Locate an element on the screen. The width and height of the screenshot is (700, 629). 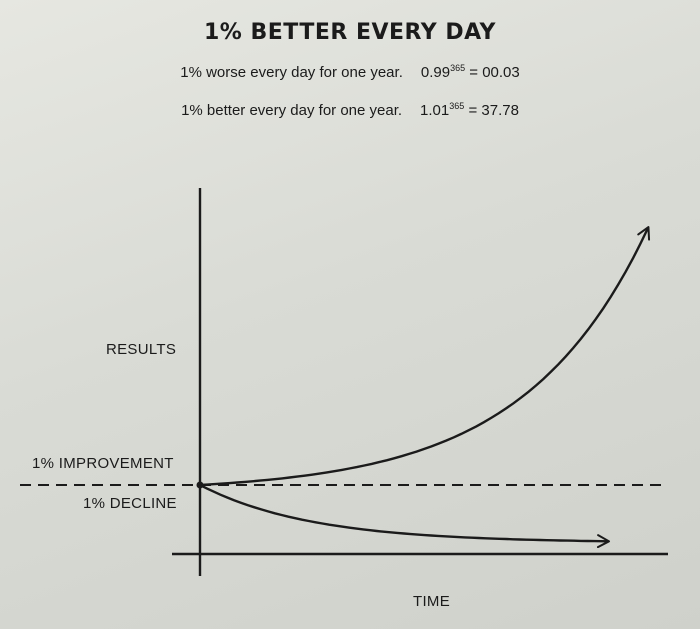
formula-better-base: 1.01 is located at coordinates (435, 110).